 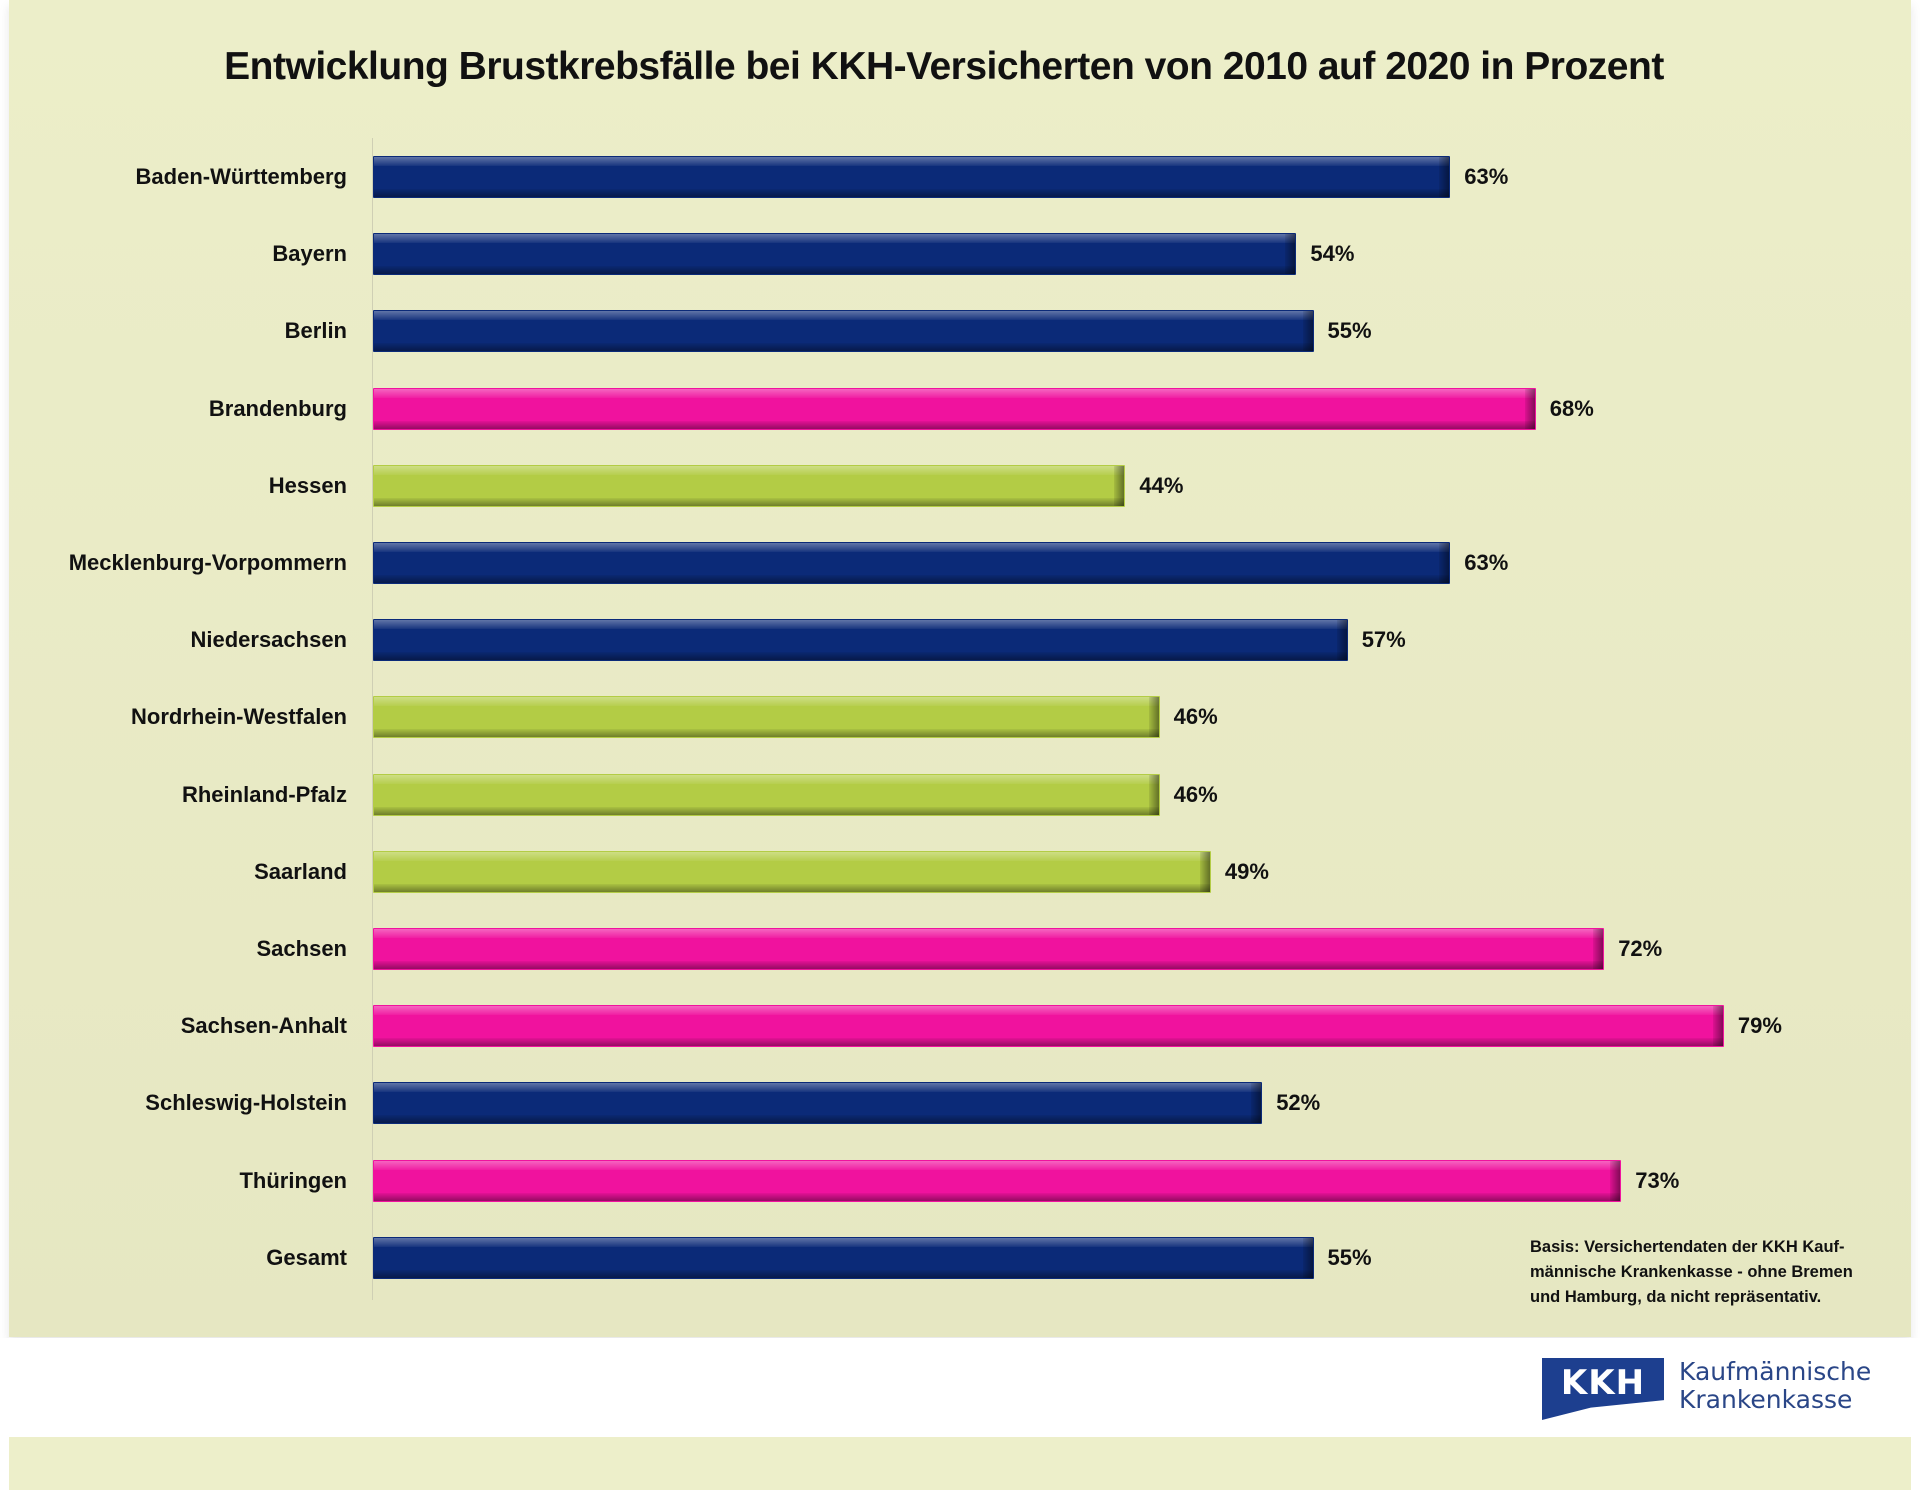 What do you see at coordinates (293, 1180) in the screenshot?
I see `category-label: Thüringen` at bounding box center [293, 1180].